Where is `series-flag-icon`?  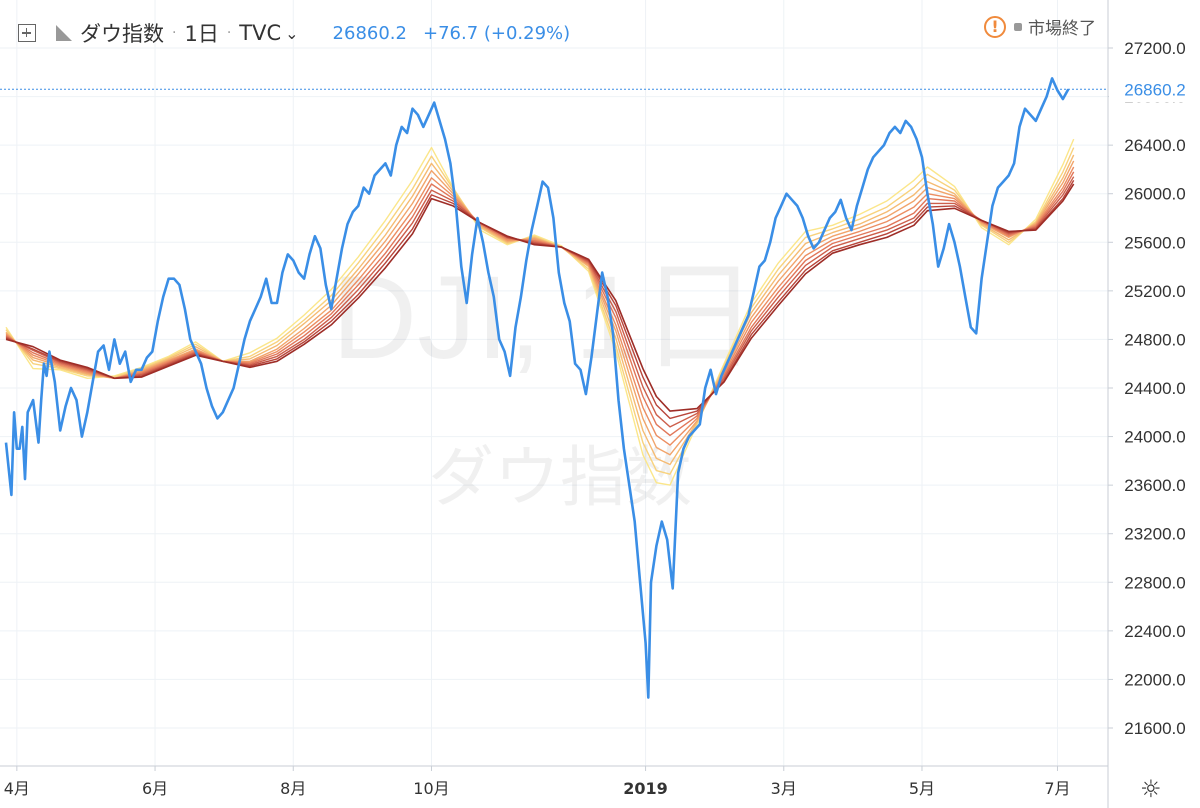 series-flag-icon is located at coordinates (64, 33).